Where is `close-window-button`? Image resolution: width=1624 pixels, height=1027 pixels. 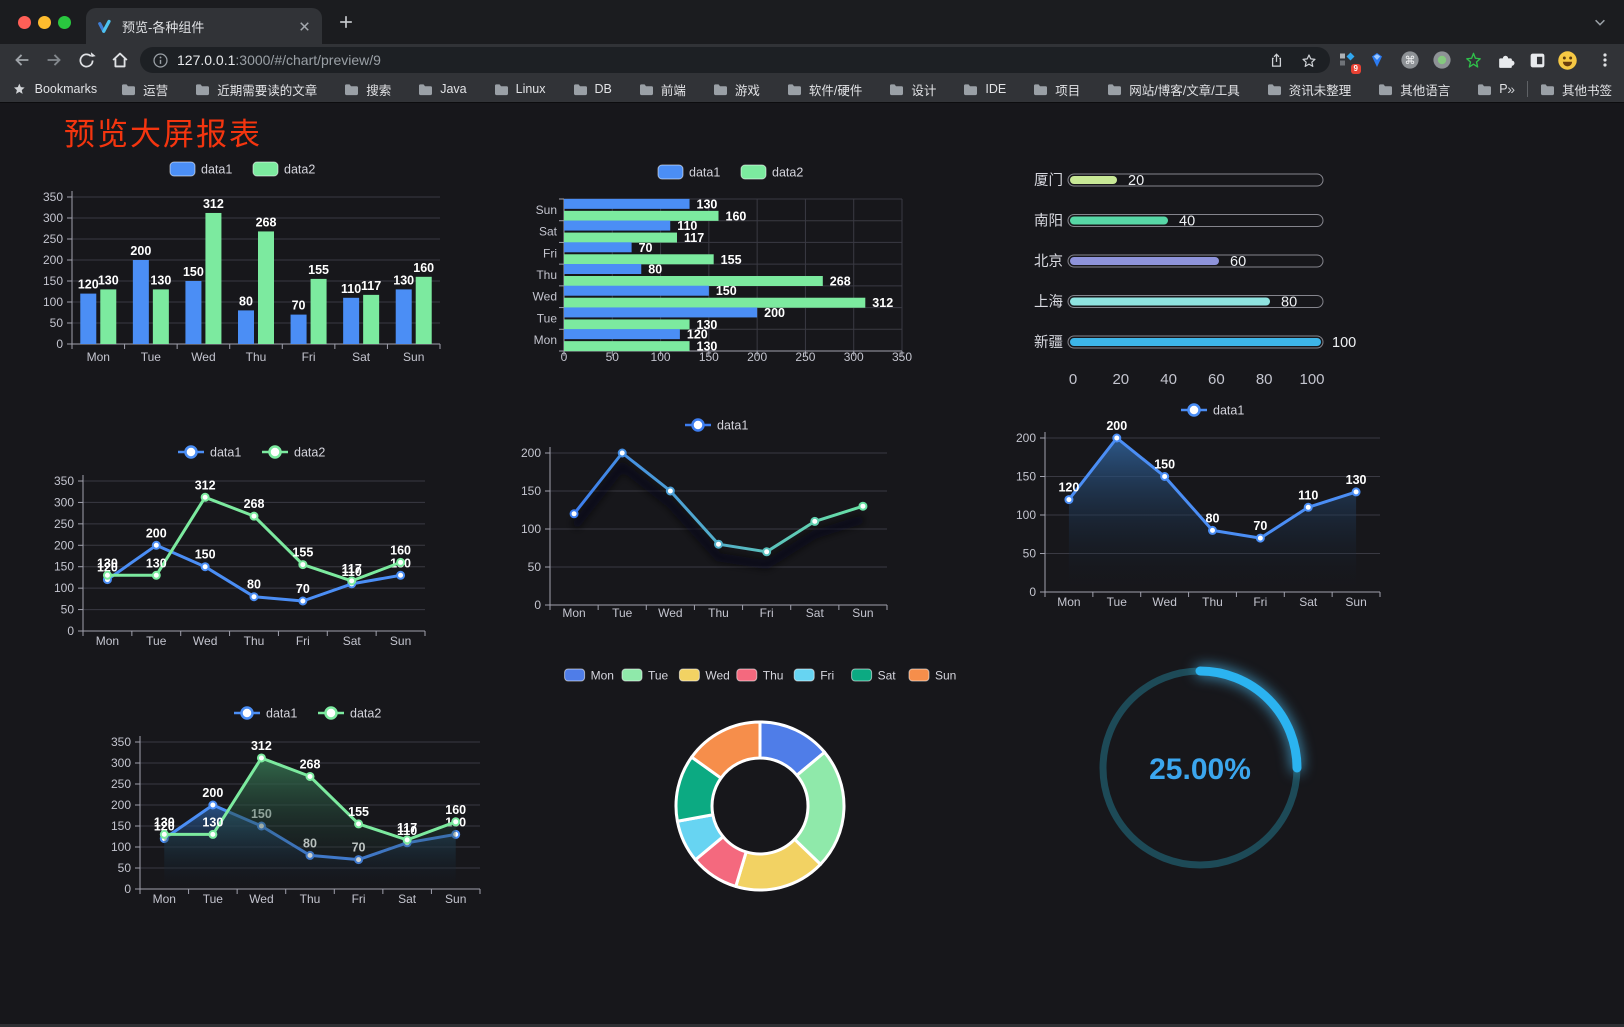 close-window-button is located at coordinates (24, 22).